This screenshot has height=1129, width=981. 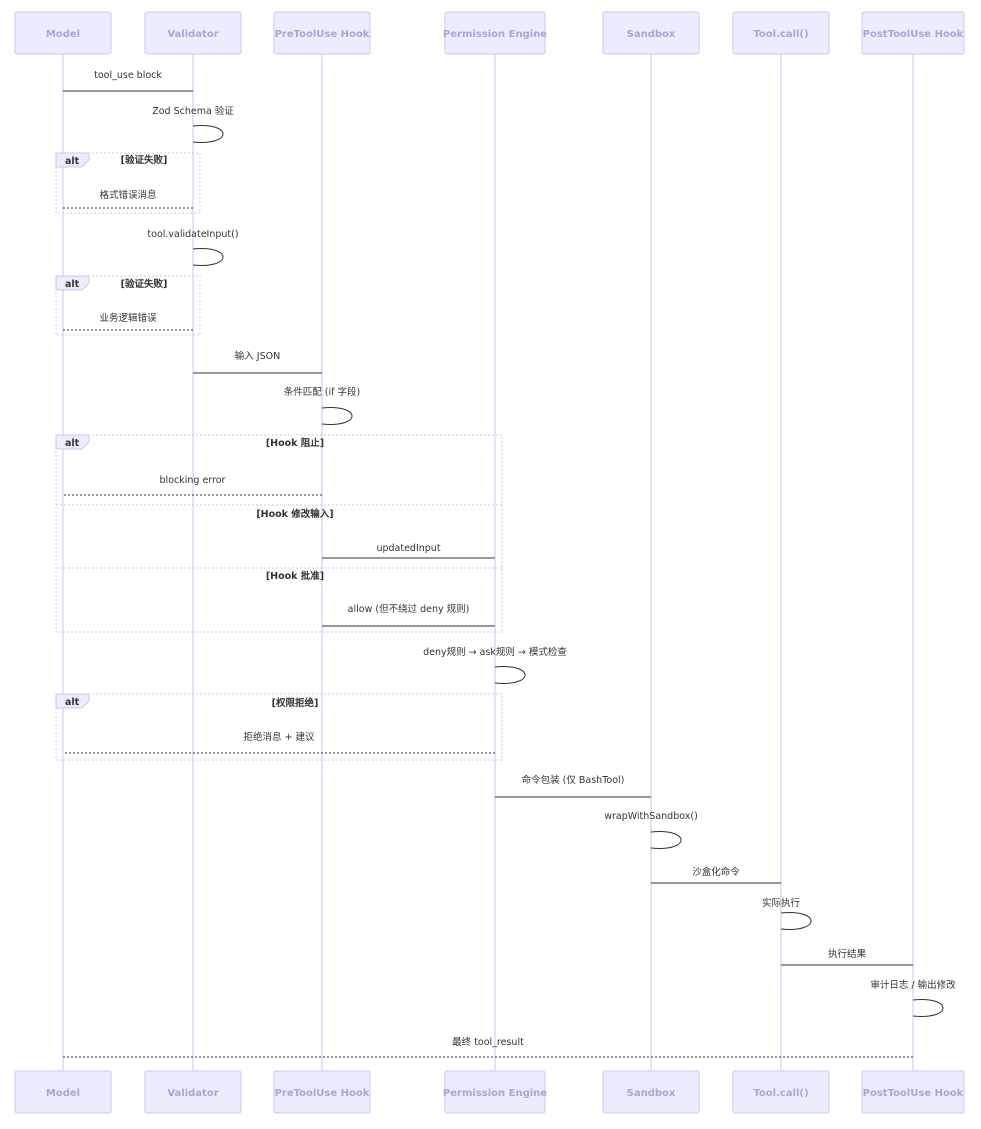 What do you see at coordinates (409, 609) in the screenshot?
I see `message-label: allow (但不绕过 deny 规则)` at bounding box center [409, 609].